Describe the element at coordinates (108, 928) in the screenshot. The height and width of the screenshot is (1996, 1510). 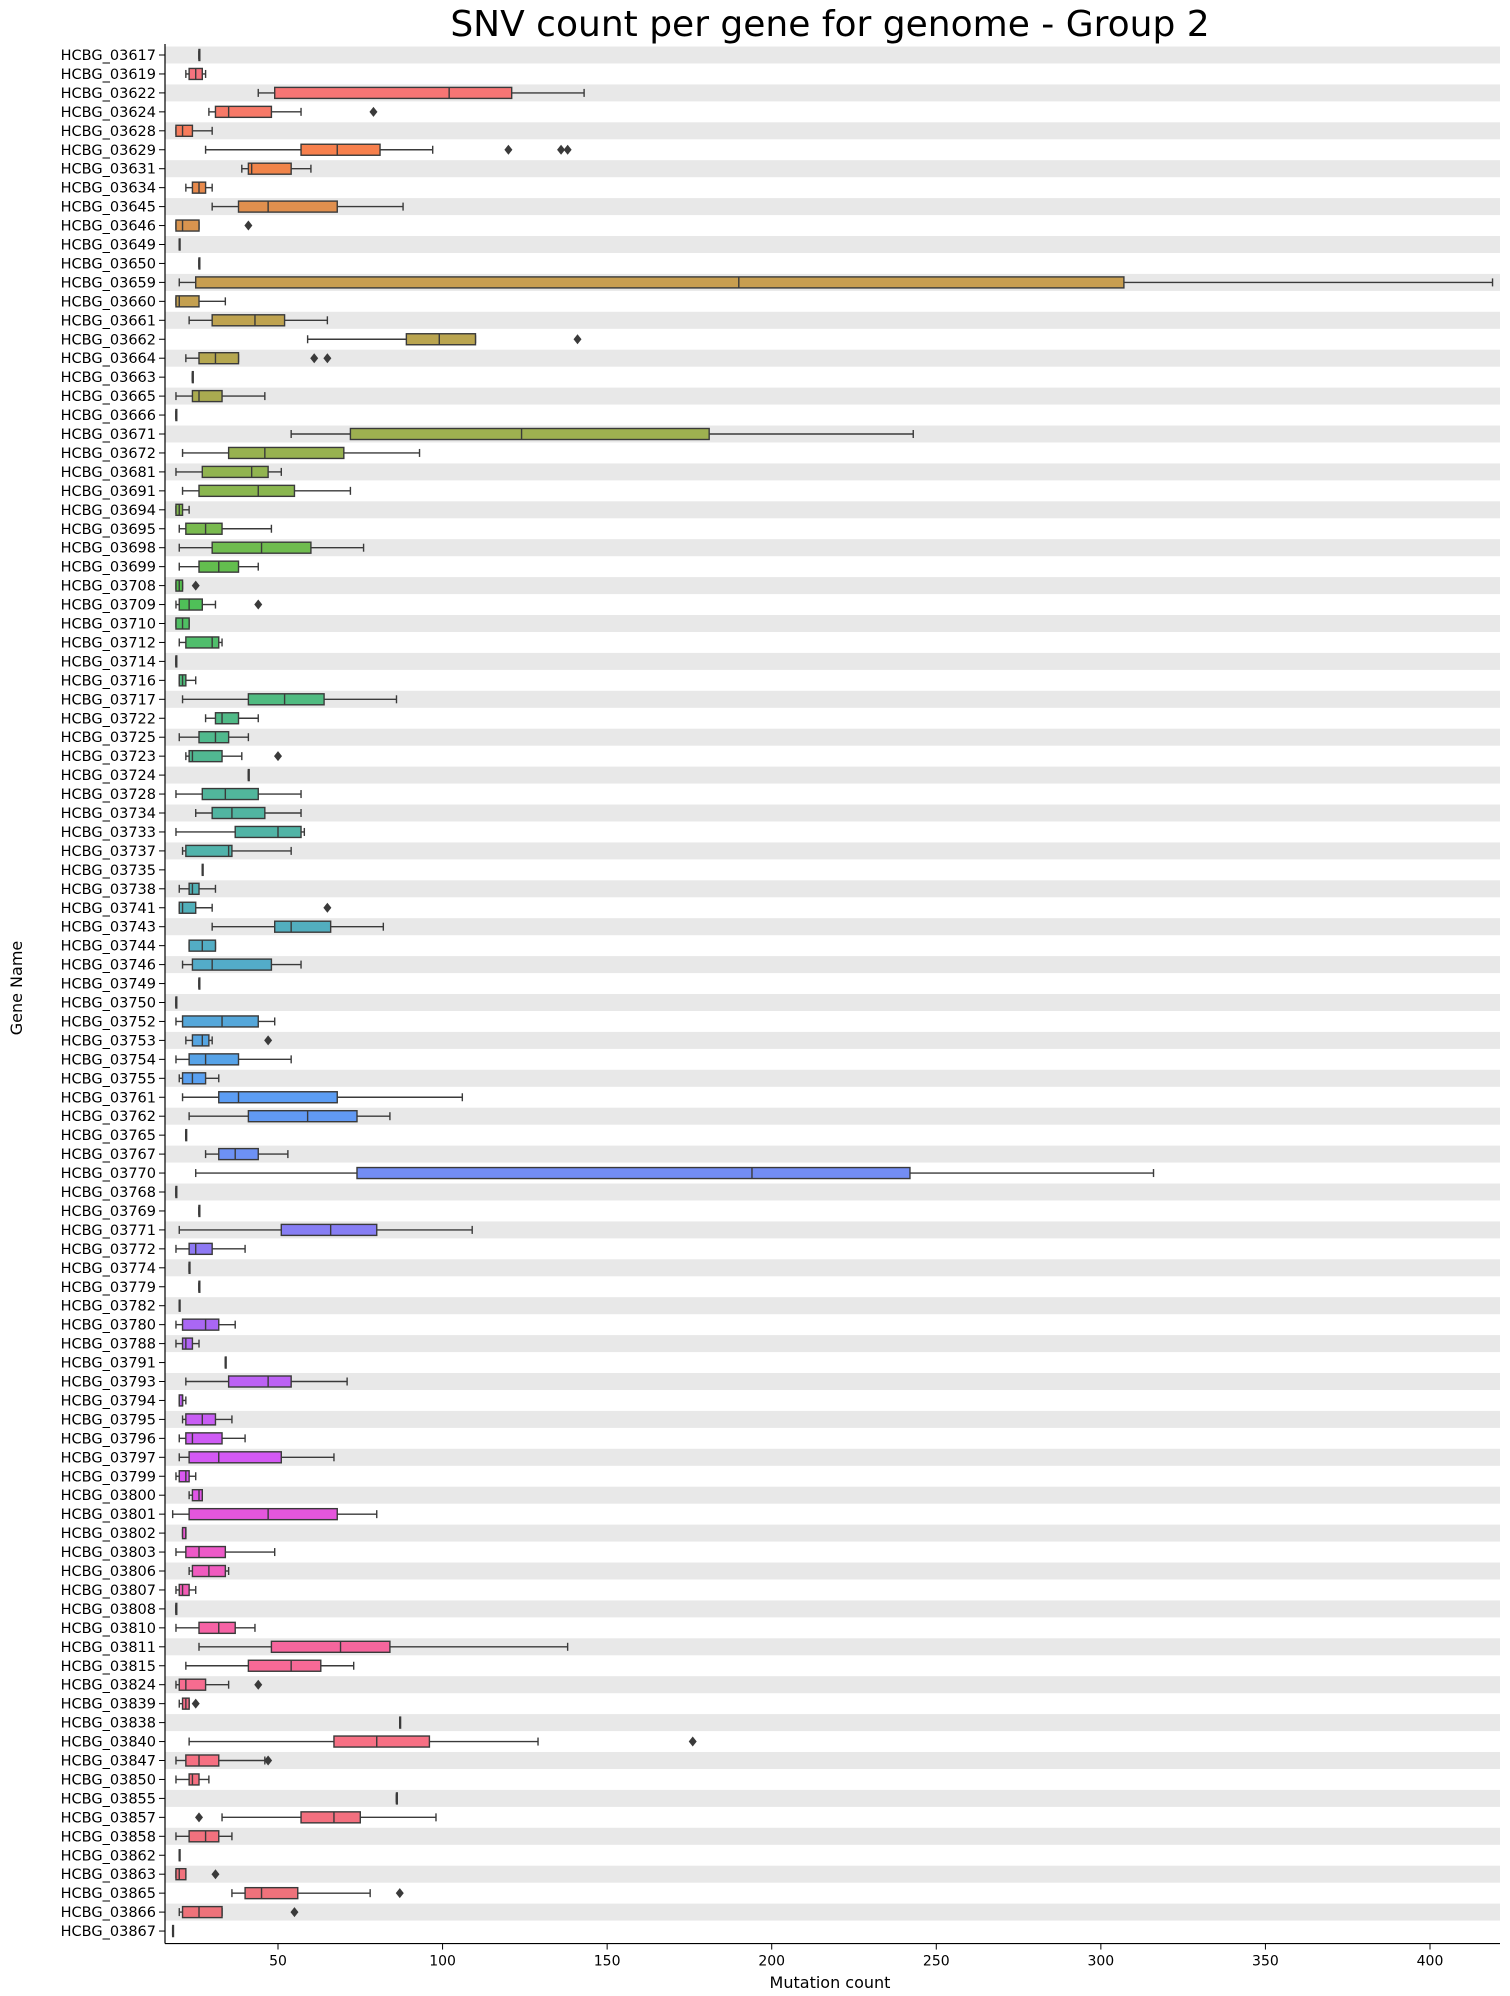
I see `y-tick-label: HCBG_03743` at that location.